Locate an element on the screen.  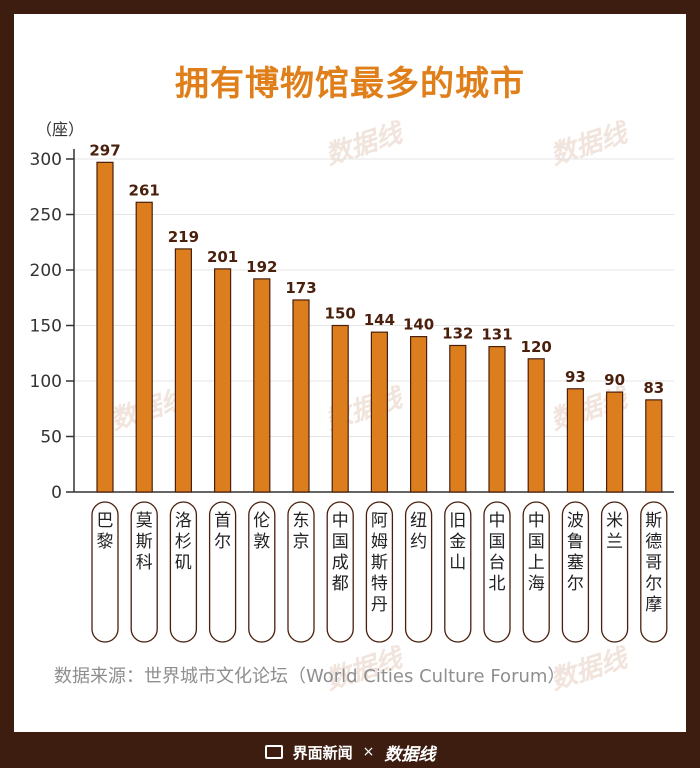
y-tick-label: 300 is located at coordinates (46, 160).